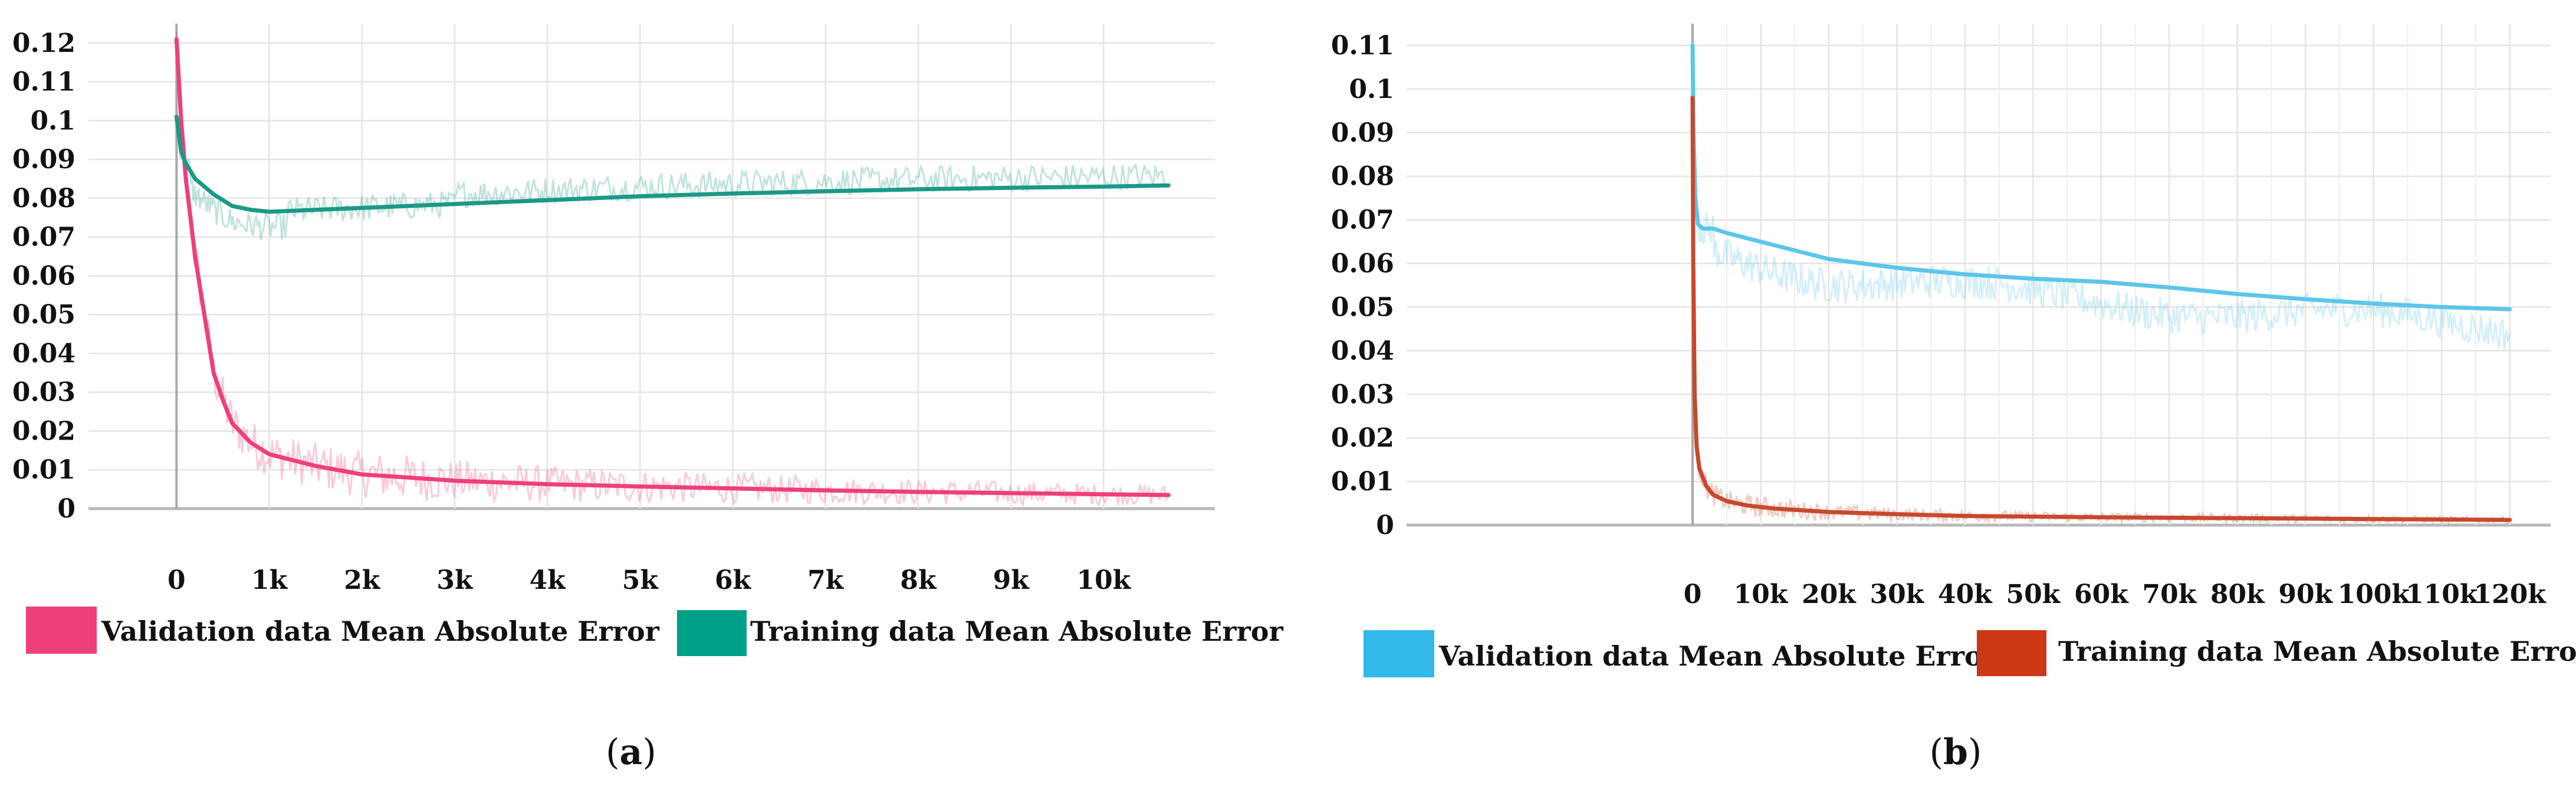 The width and height of the screenshot is (2576, 793). I want to click on x-tick-label: 20k, so click(1829, 594).